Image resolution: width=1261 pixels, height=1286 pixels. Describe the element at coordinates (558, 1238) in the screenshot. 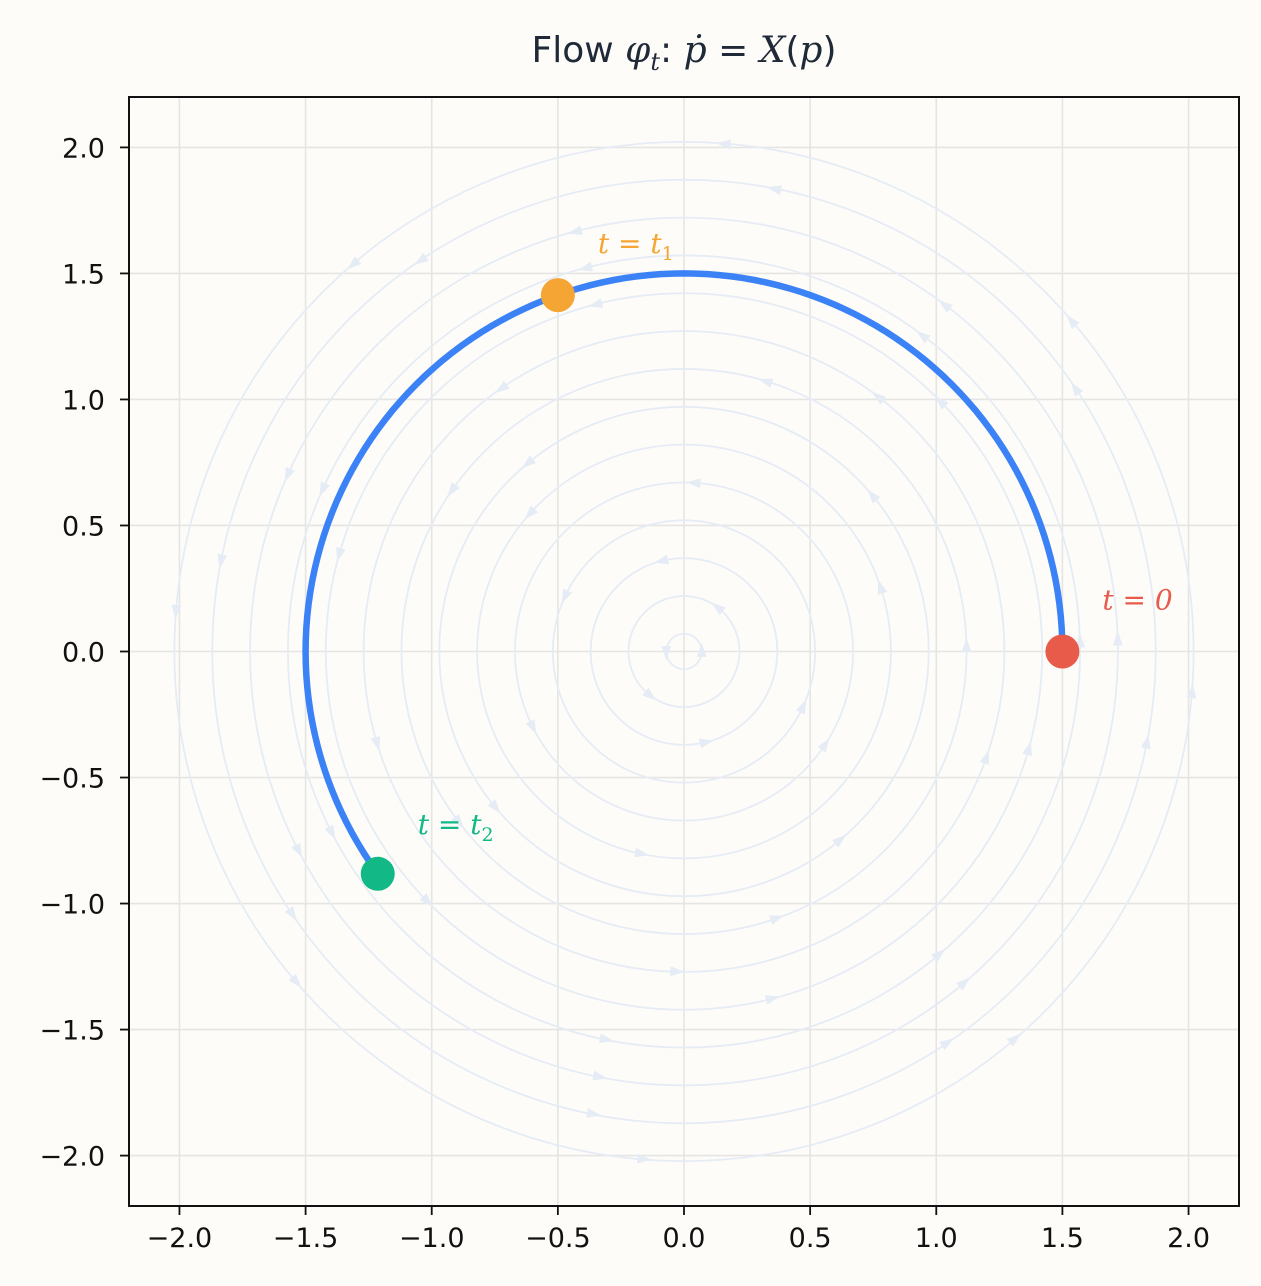

I see `x-tick-label-3: −0.5` at that location.